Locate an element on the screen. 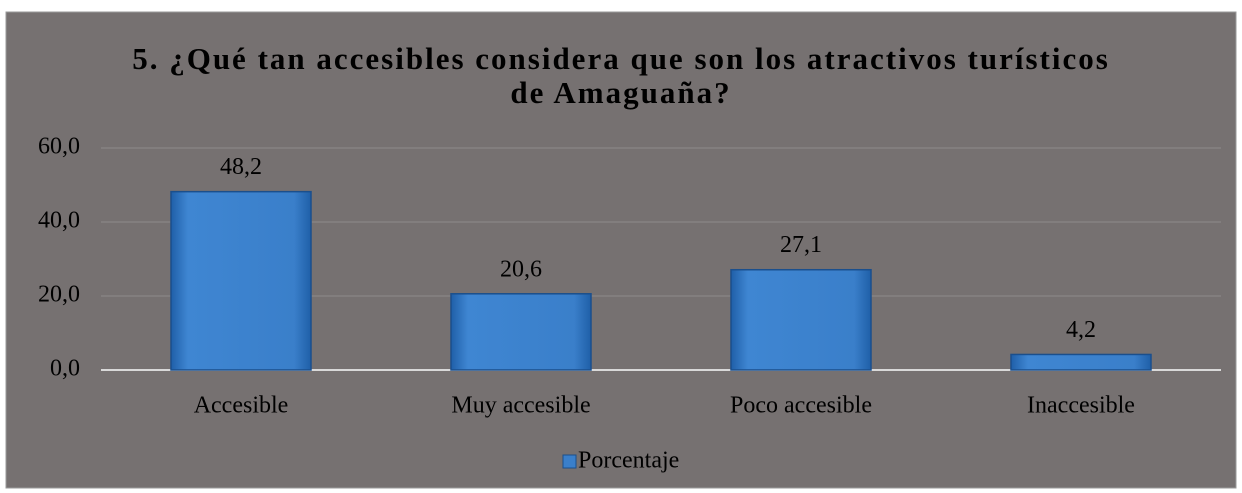 This screenshot has height=493, width=1242. data-label: 20,6 is located at coordinates (521, 269).